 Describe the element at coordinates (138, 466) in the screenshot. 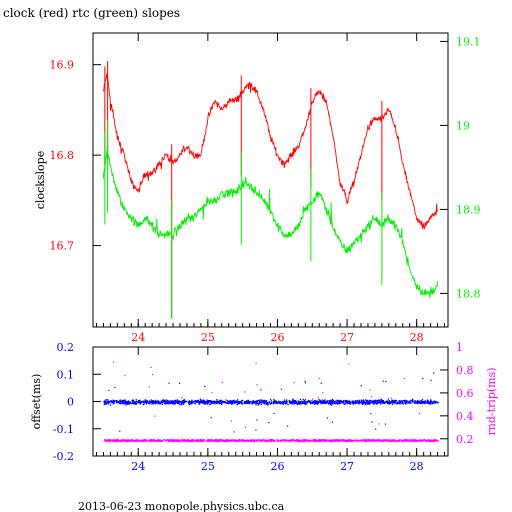

I see `x-tick-label: 24` at that location.